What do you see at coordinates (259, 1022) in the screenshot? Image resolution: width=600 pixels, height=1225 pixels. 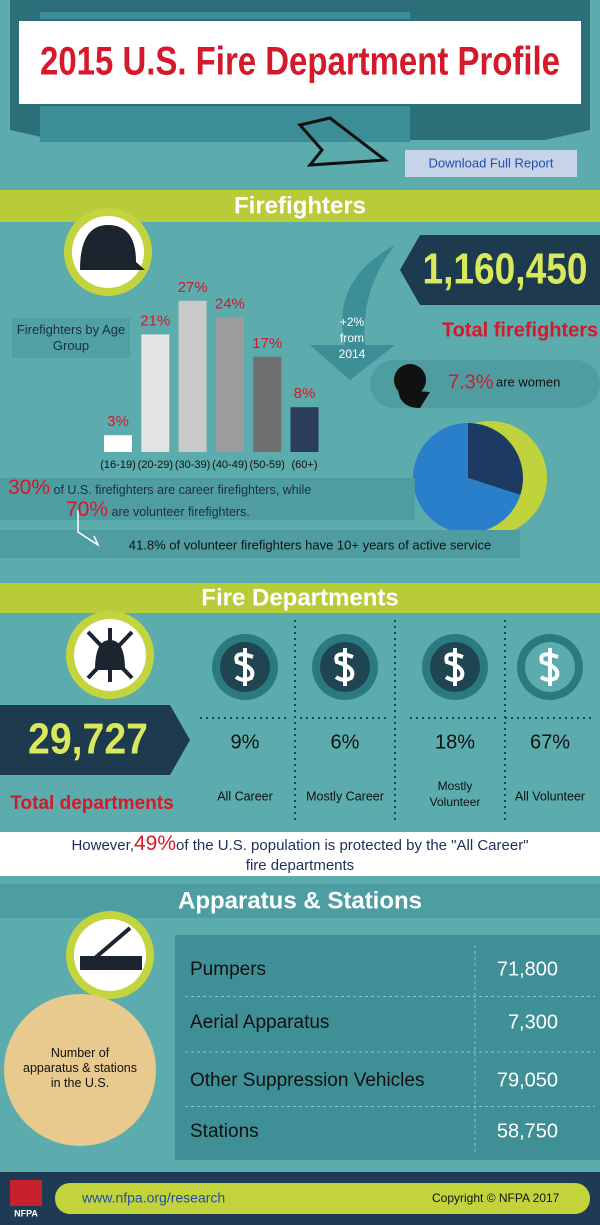 I see `row-label: Aerial Apparatus` at bounding box center [259, 1022].